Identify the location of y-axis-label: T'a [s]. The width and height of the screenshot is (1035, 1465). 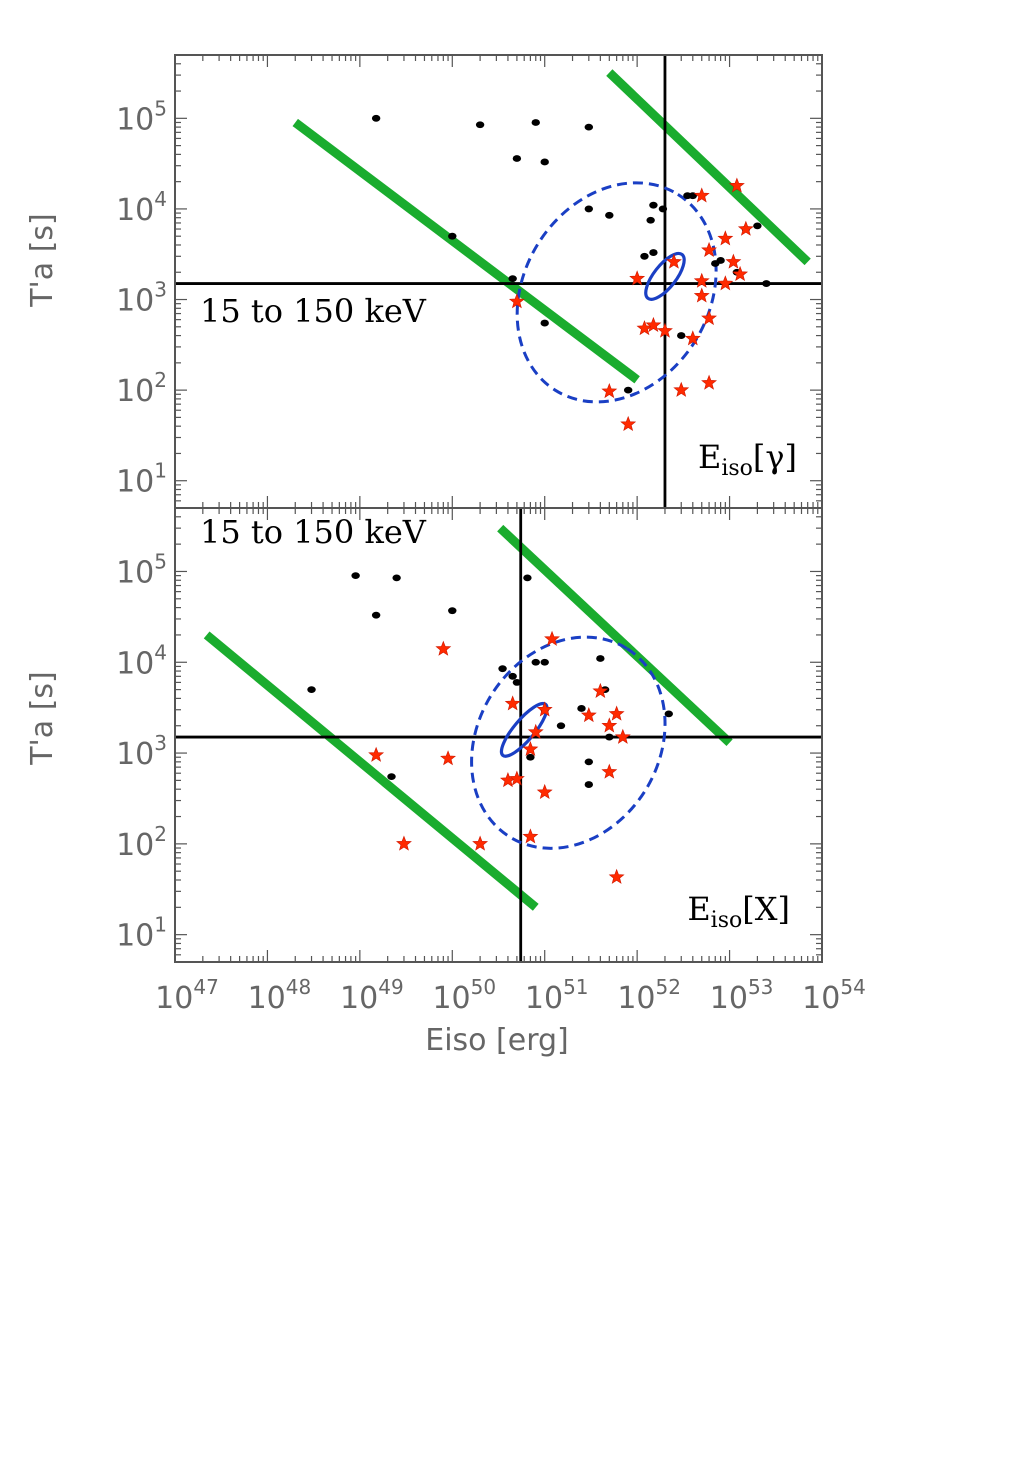
(42, 718).